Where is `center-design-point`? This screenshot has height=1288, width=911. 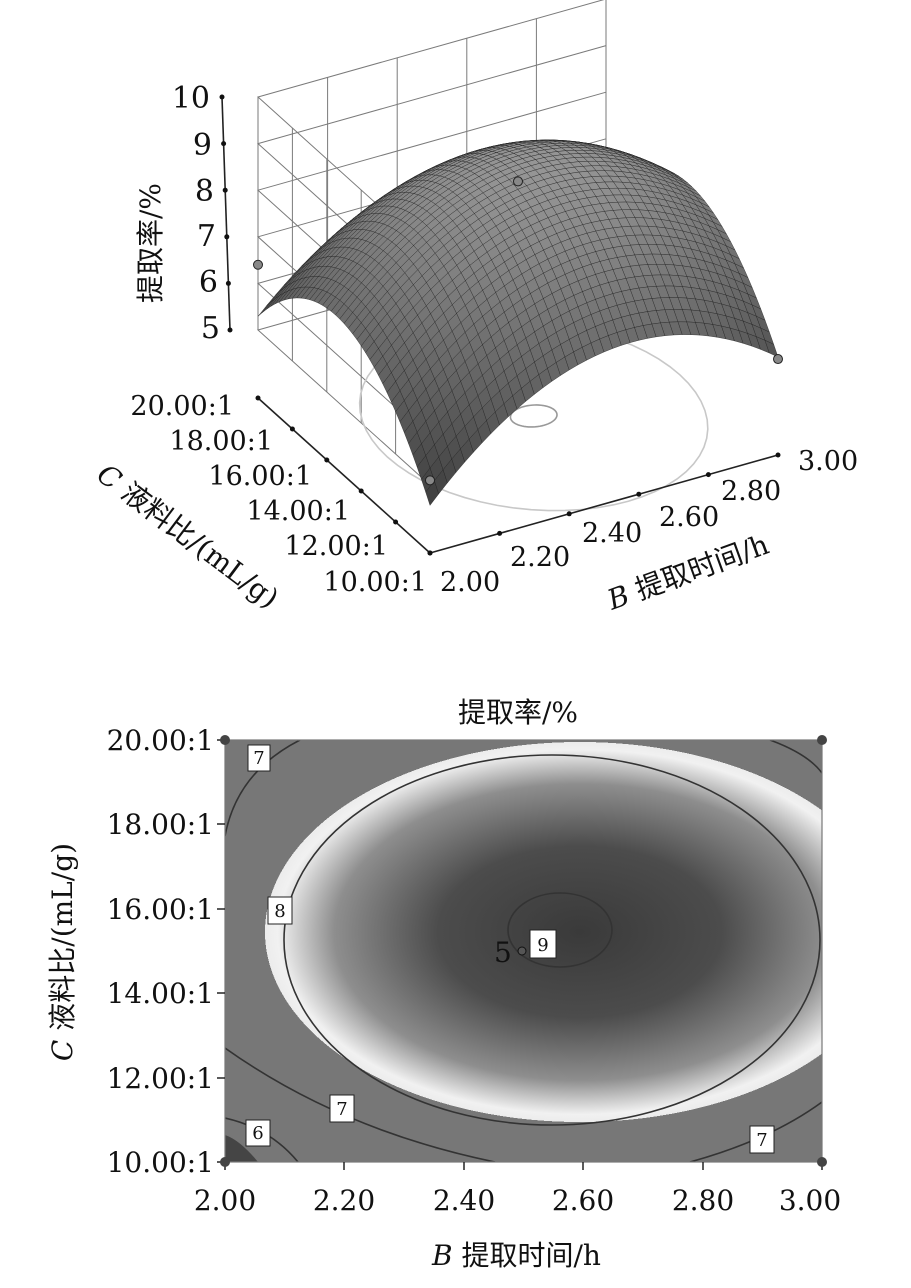
center-design-point is located at coordinates (522, 951).